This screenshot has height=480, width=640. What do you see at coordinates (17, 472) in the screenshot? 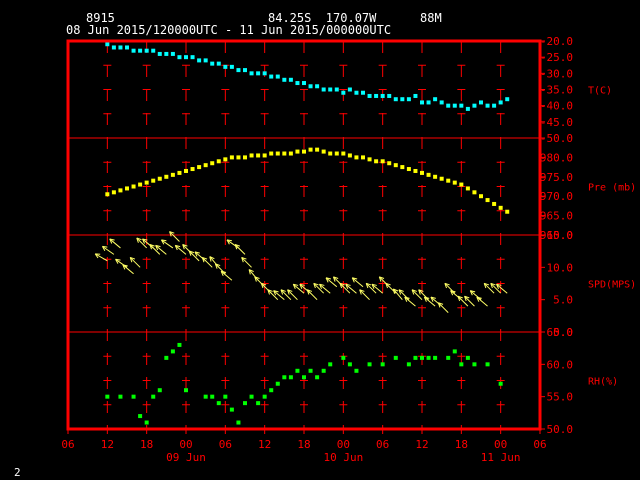
I see `page-number: 2` at bounding box center [17, 472].